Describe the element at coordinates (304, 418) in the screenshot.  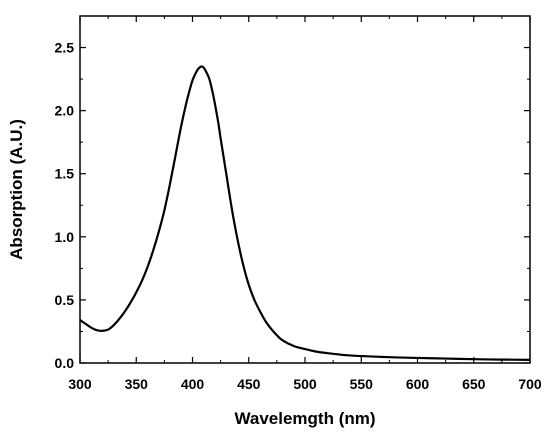
I see `x-axis-title: Wavelemgth (nm)` at that location.